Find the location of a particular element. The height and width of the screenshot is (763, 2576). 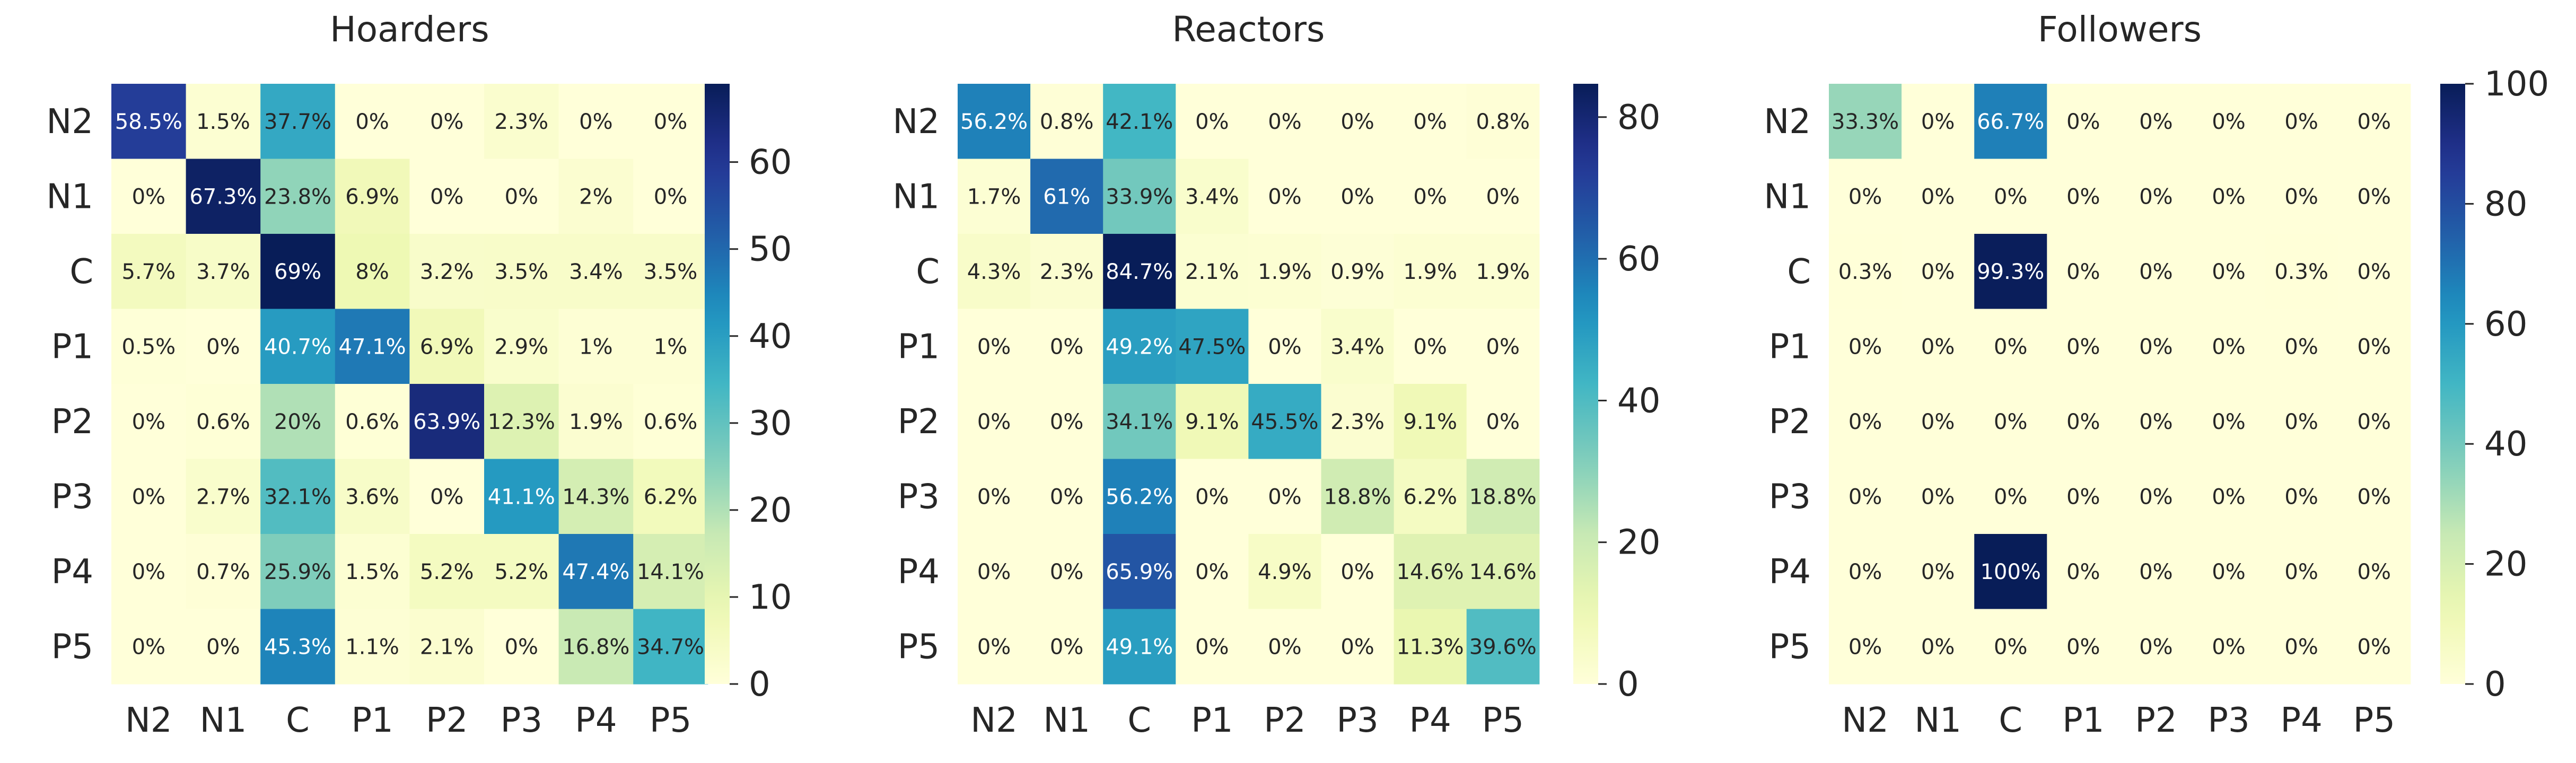

cell-value-label: 42.1% is located at coordinates (1139, 122).